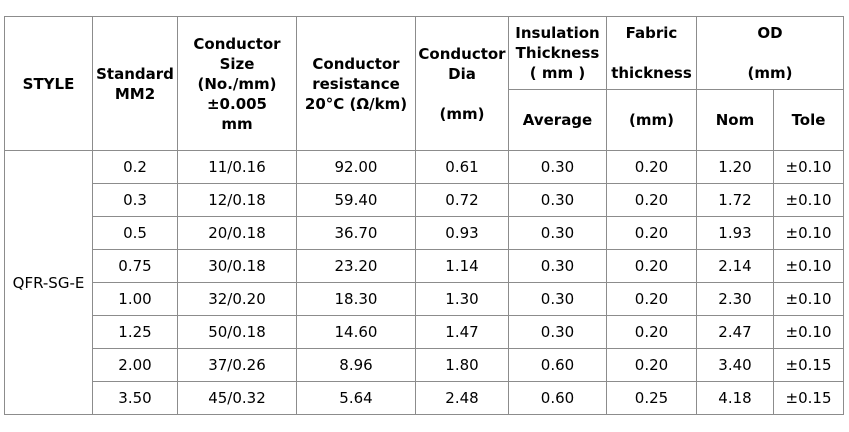 The width and height of the screenshot is (849, 432). What do you see at coordinates (651, 398) in the screenshot?
I see `fabric-cell: 0.25` at bounding box center [651, 398].